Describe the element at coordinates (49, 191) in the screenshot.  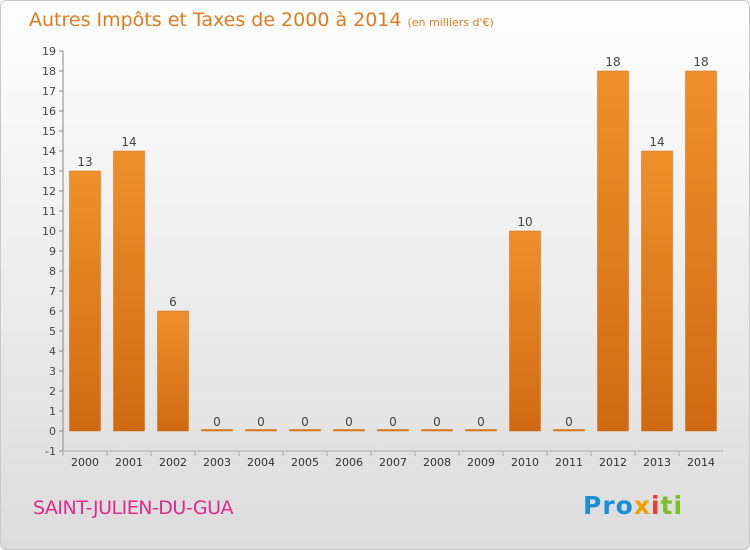
I see `y-tick-label: 12` at that location.